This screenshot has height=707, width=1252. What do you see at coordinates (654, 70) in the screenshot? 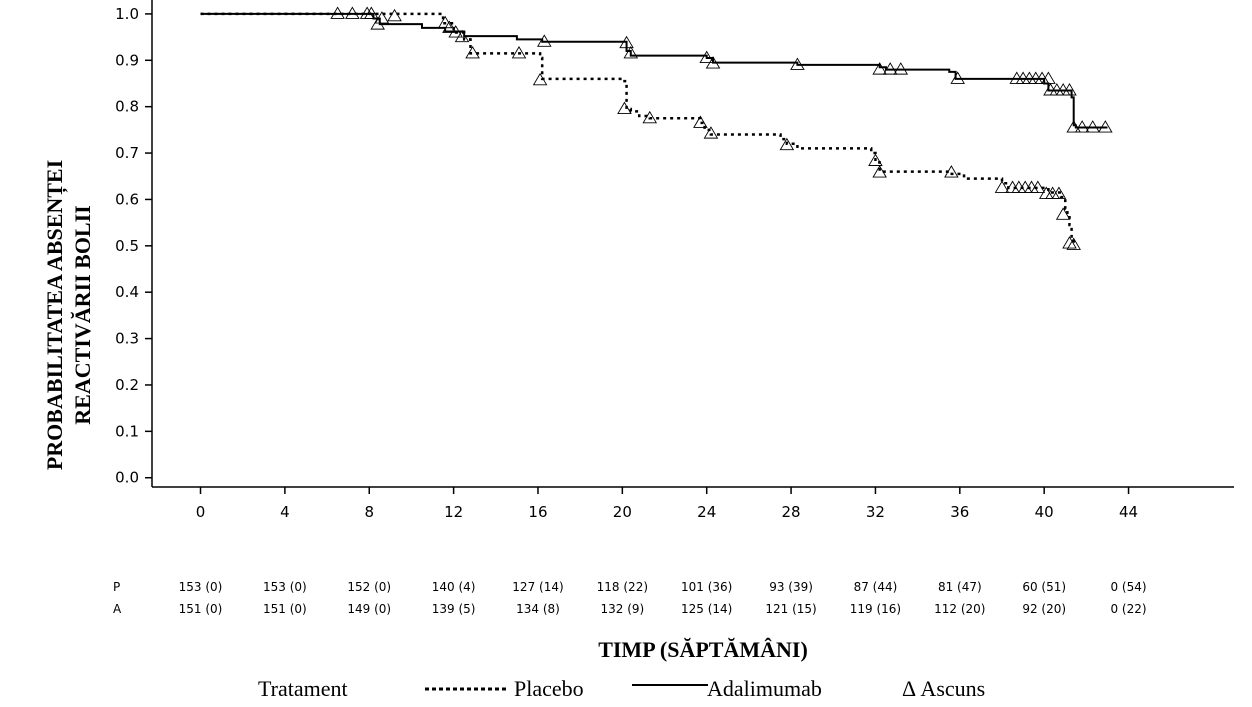
I see `series-line-adalimumab` at bounding box center [654, 70].